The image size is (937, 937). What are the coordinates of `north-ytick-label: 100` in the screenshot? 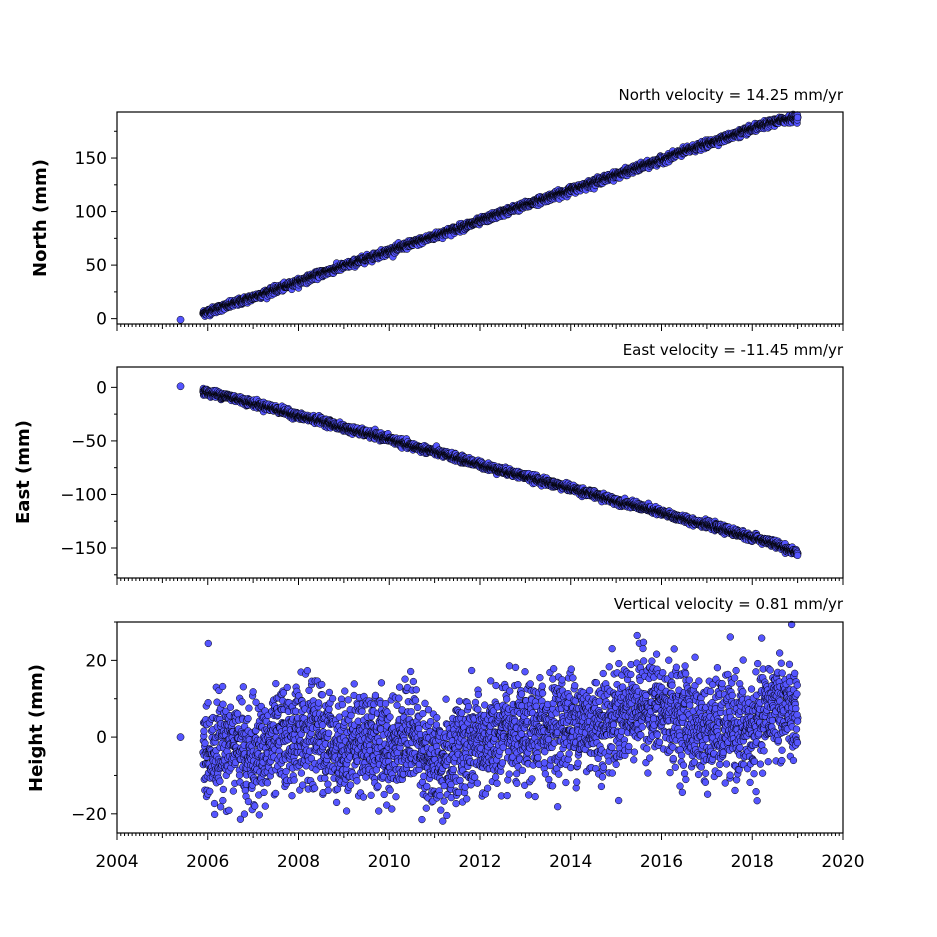 It's located at (91, 213).